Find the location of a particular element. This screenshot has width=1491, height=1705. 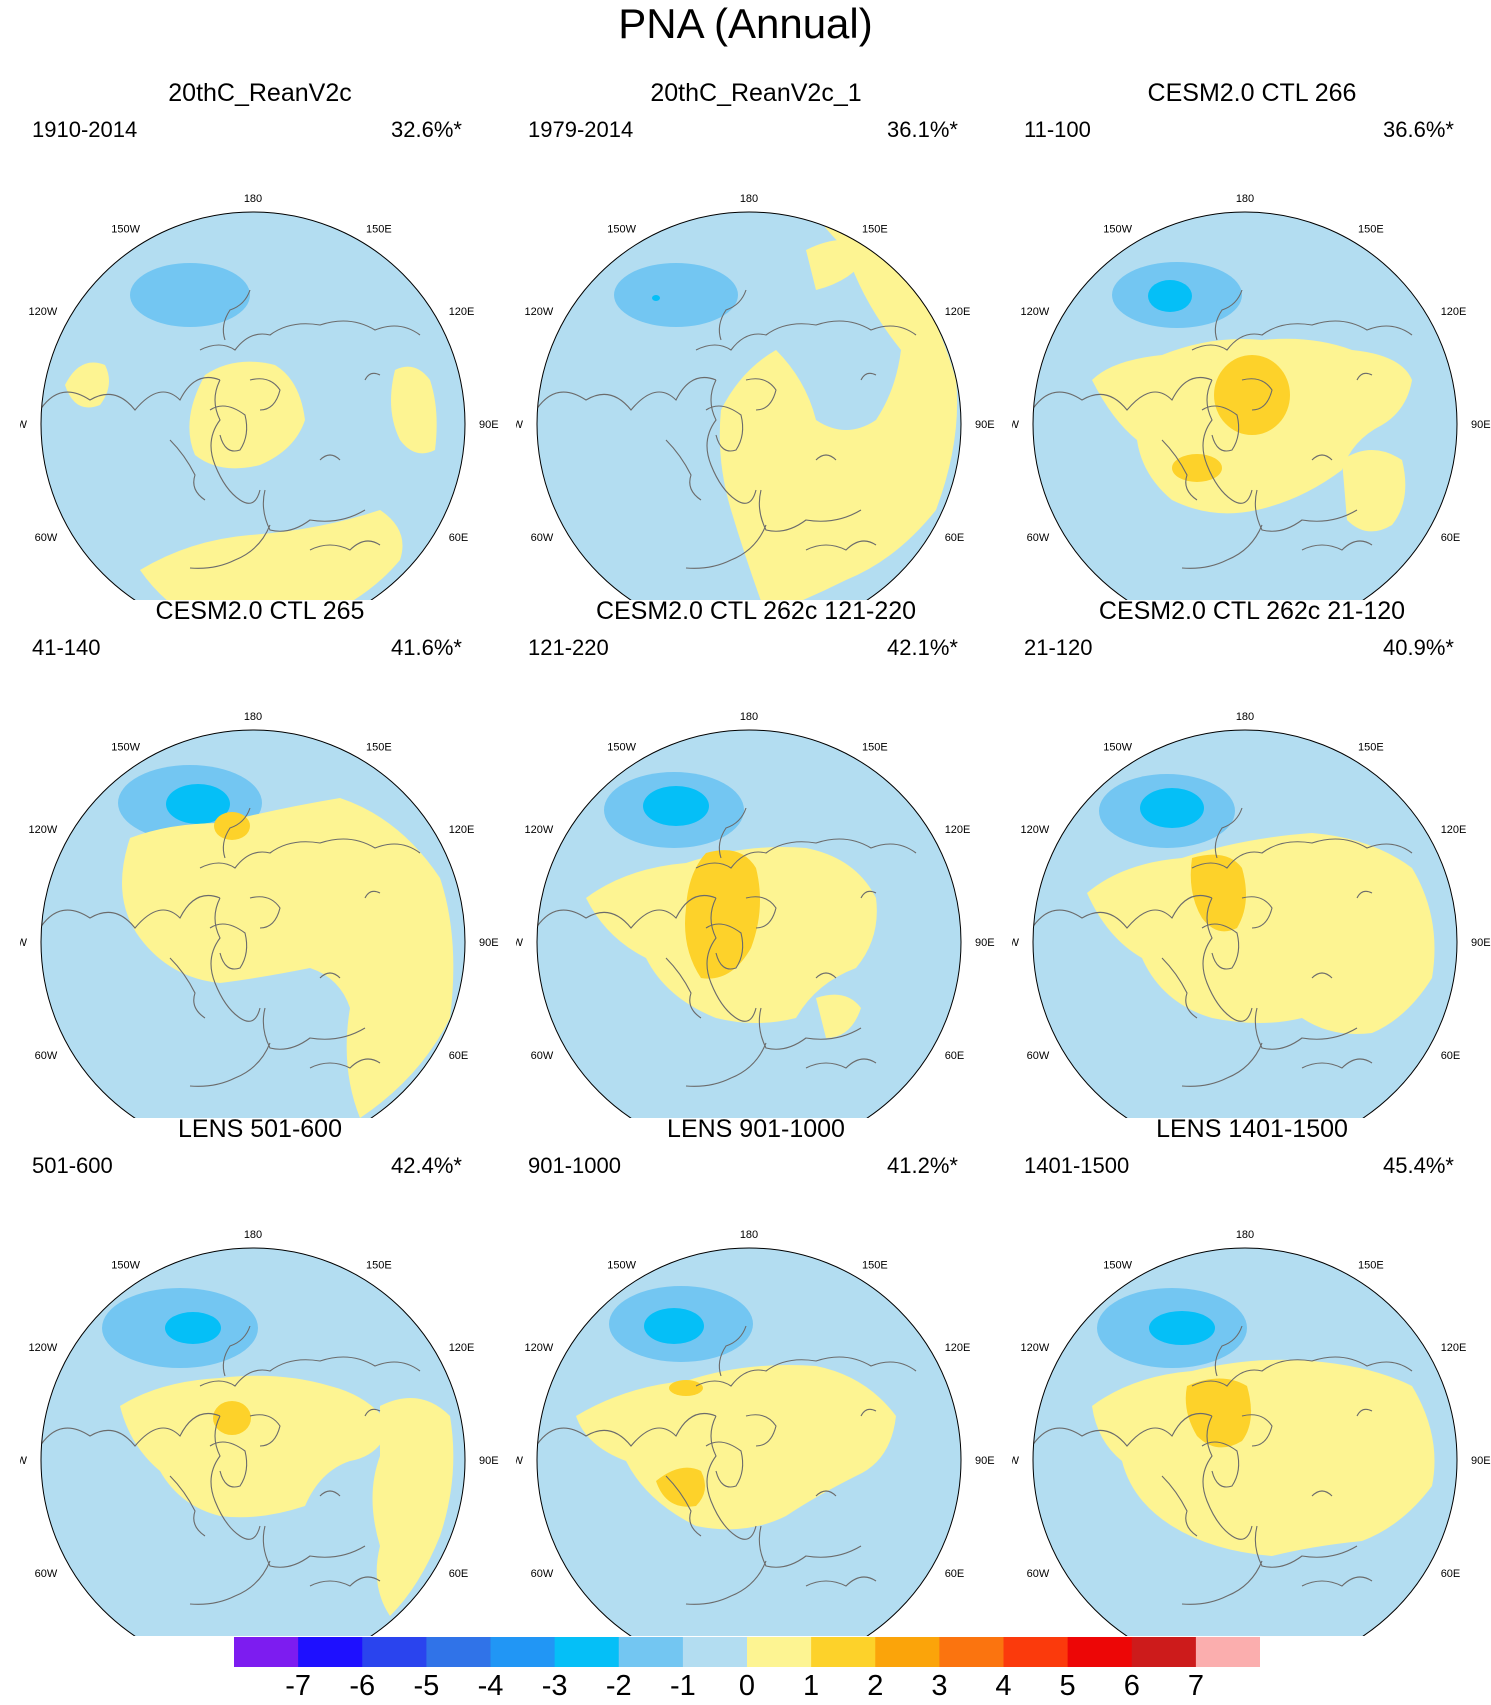

panel-variance: 42.4%* is located at coordinates (426, 1165).